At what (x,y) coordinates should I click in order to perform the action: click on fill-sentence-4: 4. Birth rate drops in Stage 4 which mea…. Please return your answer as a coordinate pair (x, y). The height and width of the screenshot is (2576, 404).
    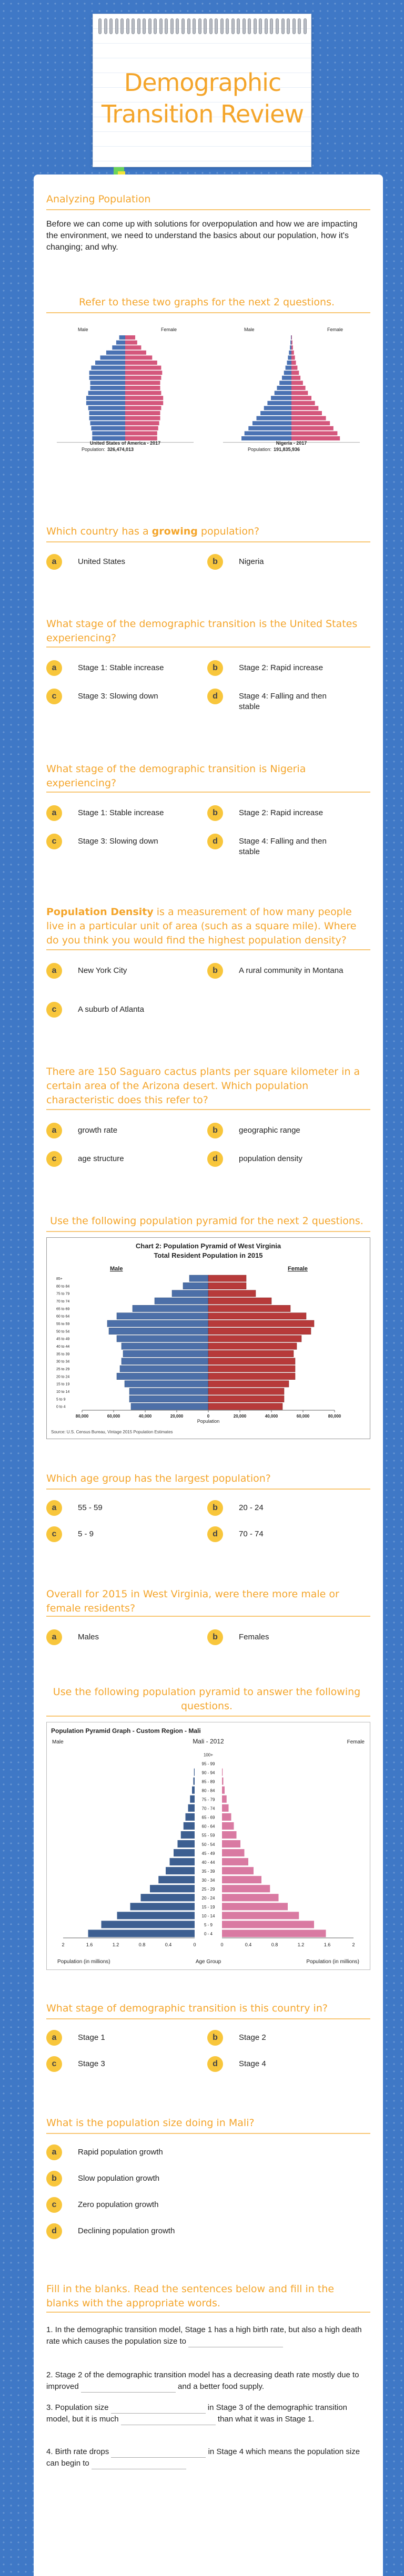
    Looking at the image, I should click on (206, 2457).